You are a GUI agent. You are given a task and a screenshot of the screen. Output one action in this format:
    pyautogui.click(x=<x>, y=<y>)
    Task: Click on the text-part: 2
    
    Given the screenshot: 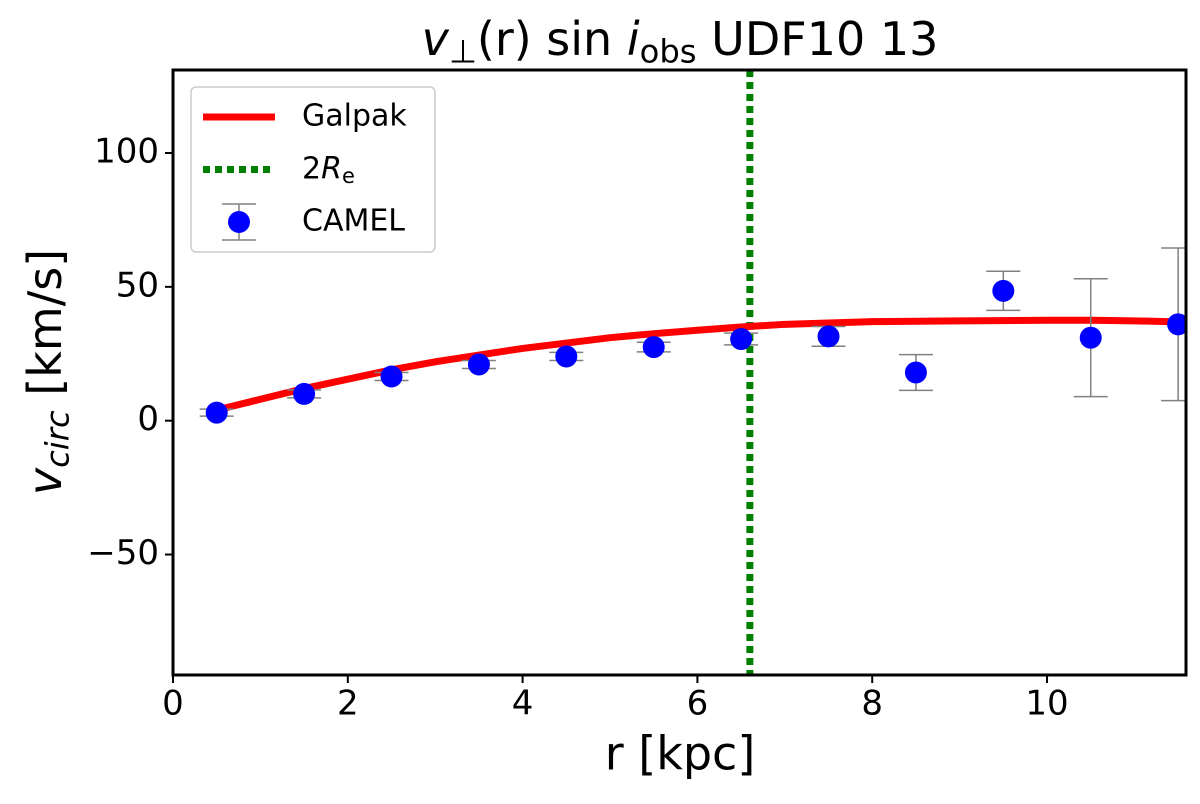 What is the action you would take?
    pyautogui.click(x=311, y=168)
    